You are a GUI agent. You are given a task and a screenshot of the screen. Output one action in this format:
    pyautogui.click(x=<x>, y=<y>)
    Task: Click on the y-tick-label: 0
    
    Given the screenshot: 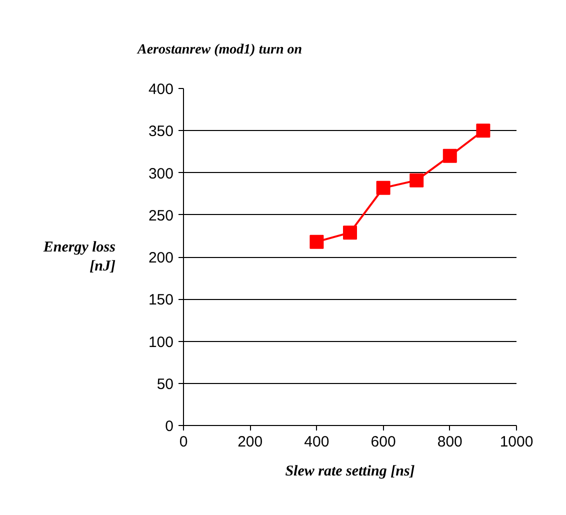 What is the action you would take?
    pyautogui.click(x=169, y=426)
    